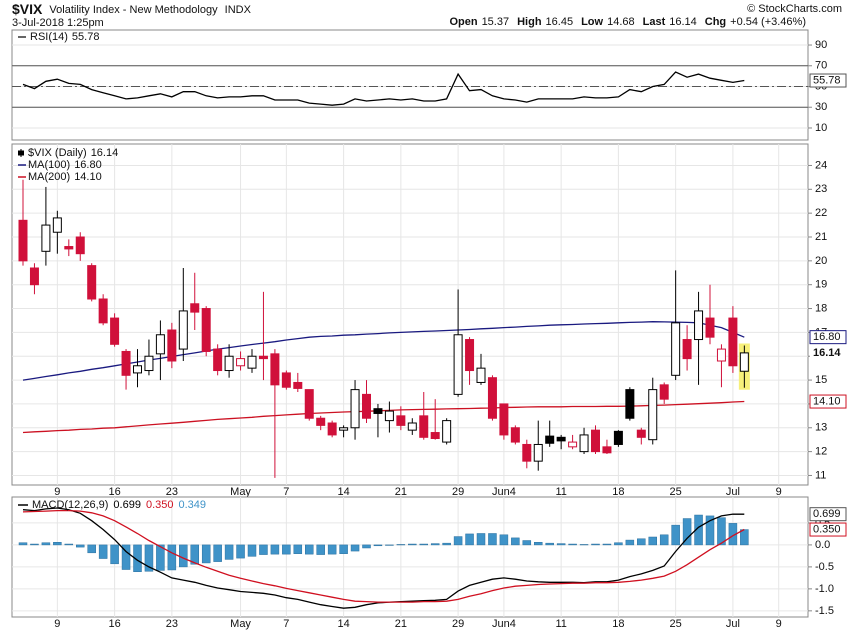  What do you see at coordinates (458, 492) in the screenshot?
I see `x-tick-label: 29` at bounding box center [458, 492].